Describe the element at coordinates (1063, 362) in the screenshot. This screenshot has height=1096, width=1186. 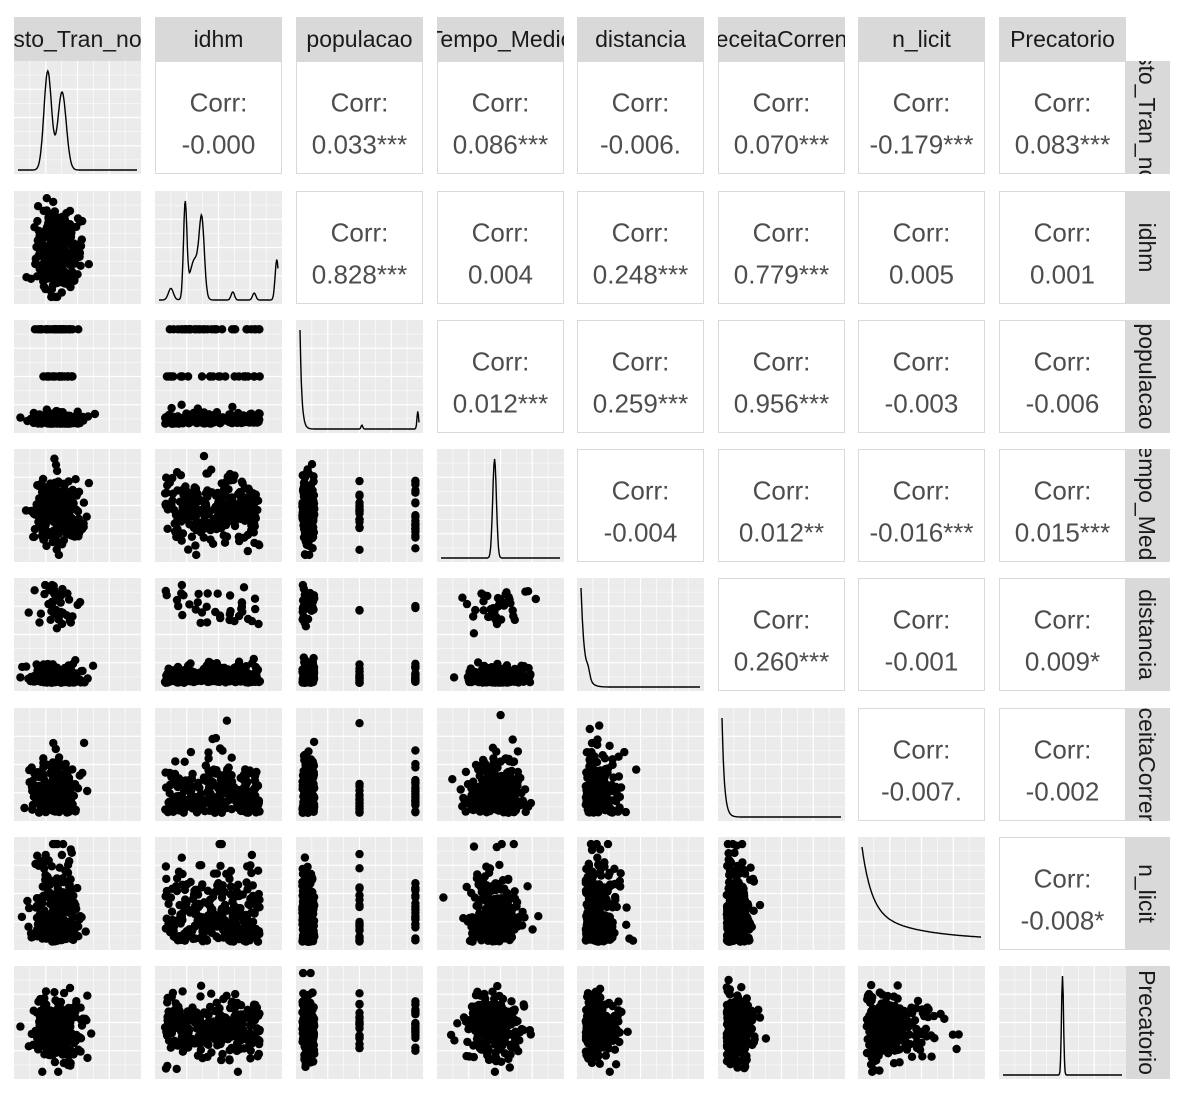
I see `corr-prefix: Corr:` at that location.